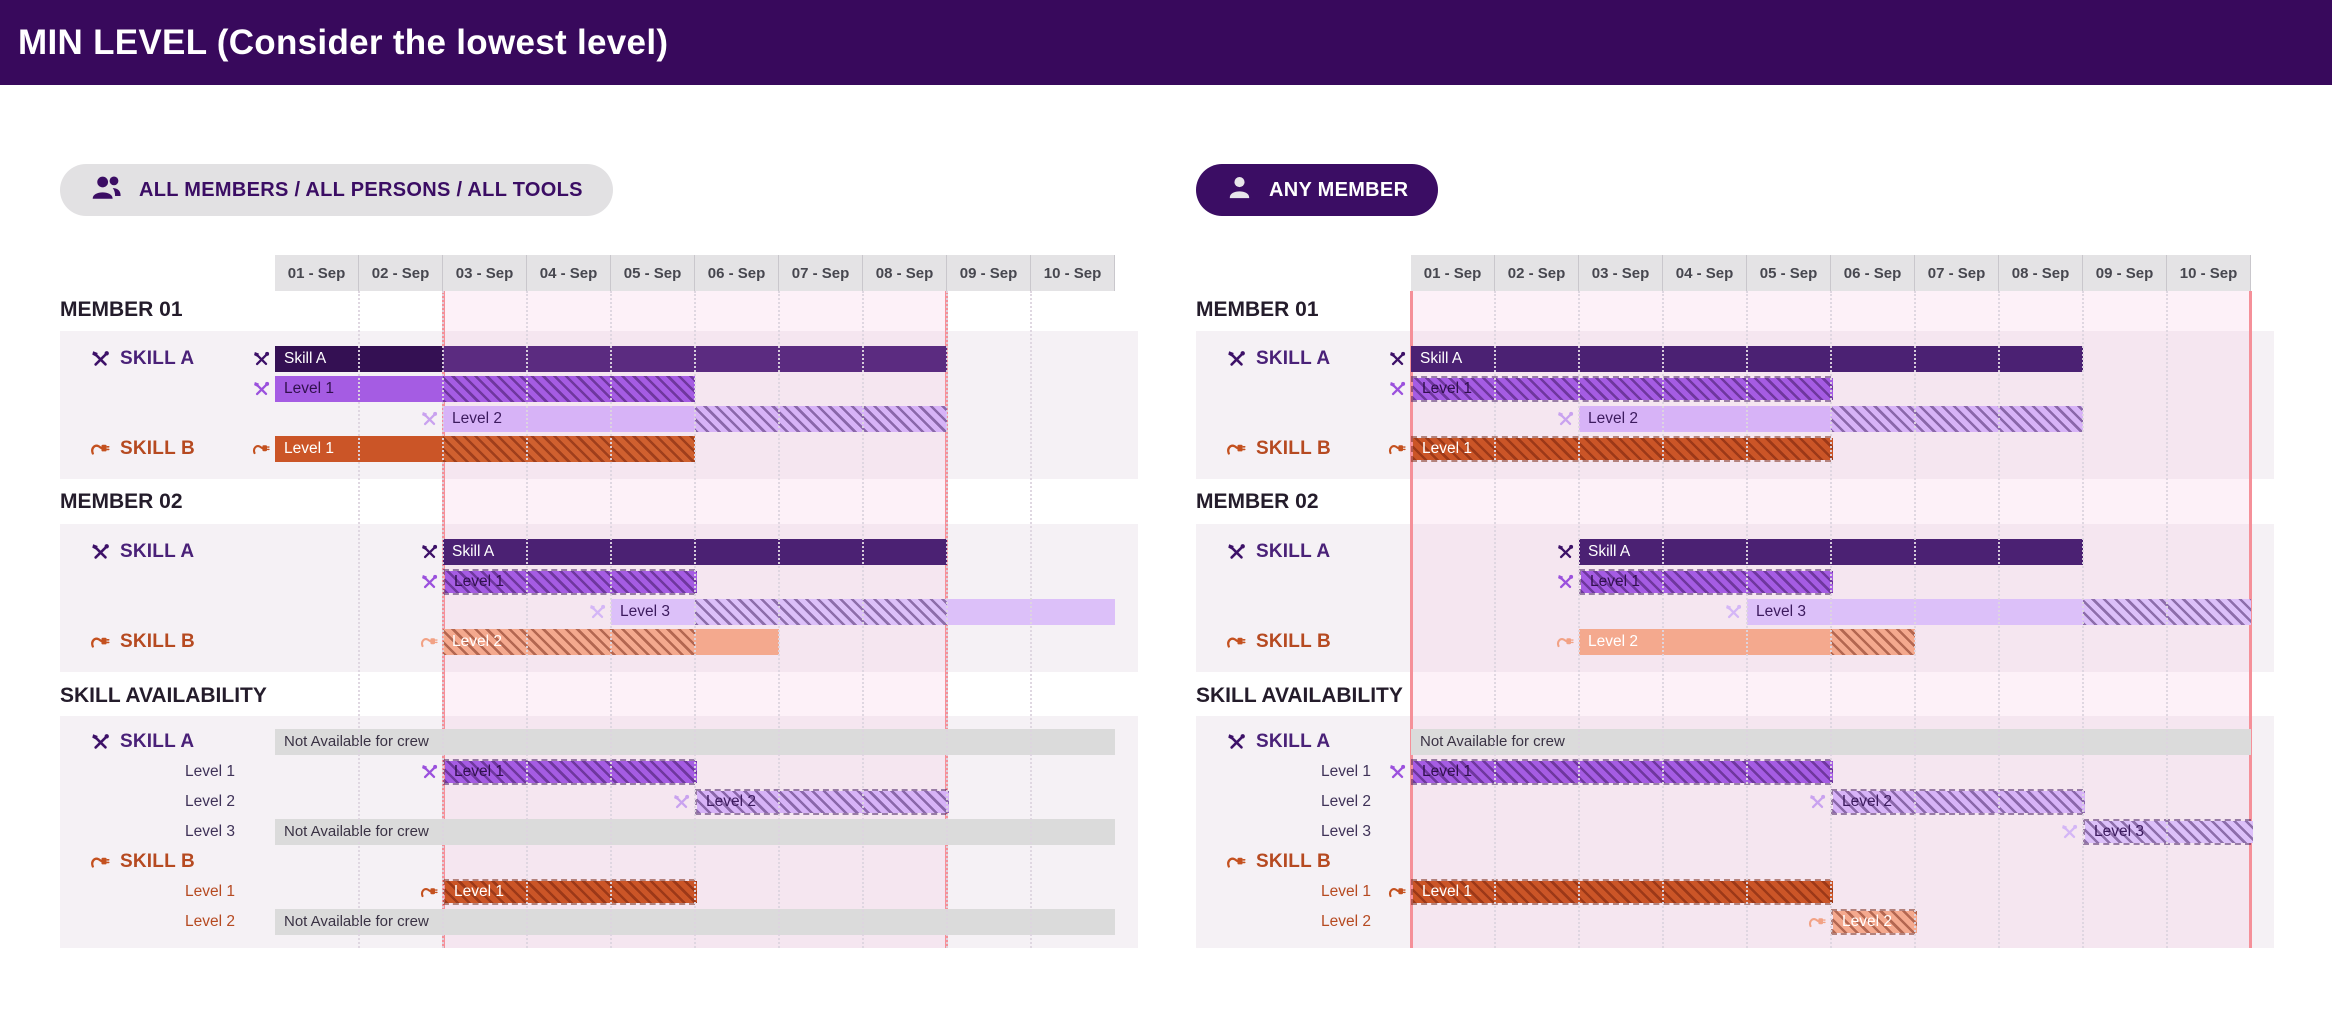  I want to click on legend-skill-a: SKILL A, so click(1278, 359).